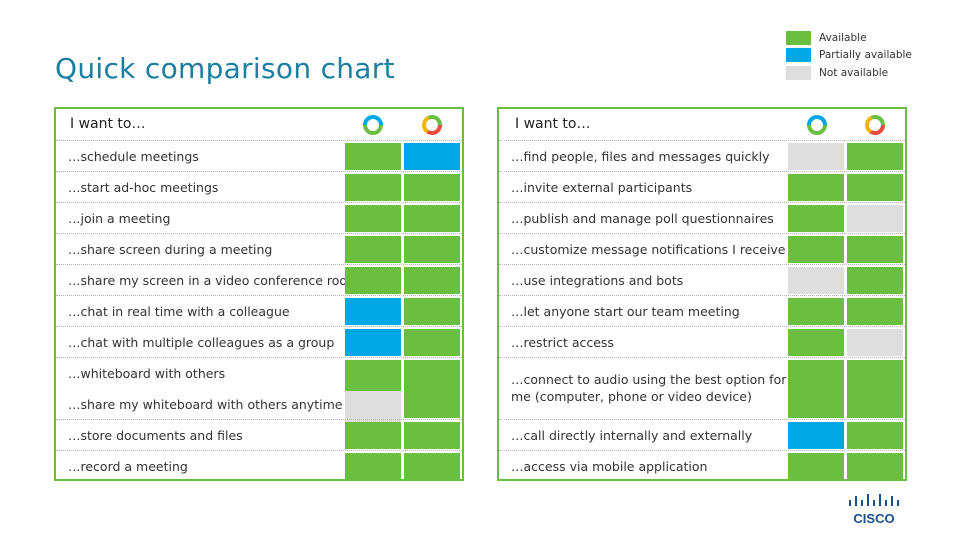 Image resolution: width=960 pixels, height=540 pixels. Describe the element at coordinates (128, 466) in the screenshot. I see `row-label: …record a meeting` at that location.